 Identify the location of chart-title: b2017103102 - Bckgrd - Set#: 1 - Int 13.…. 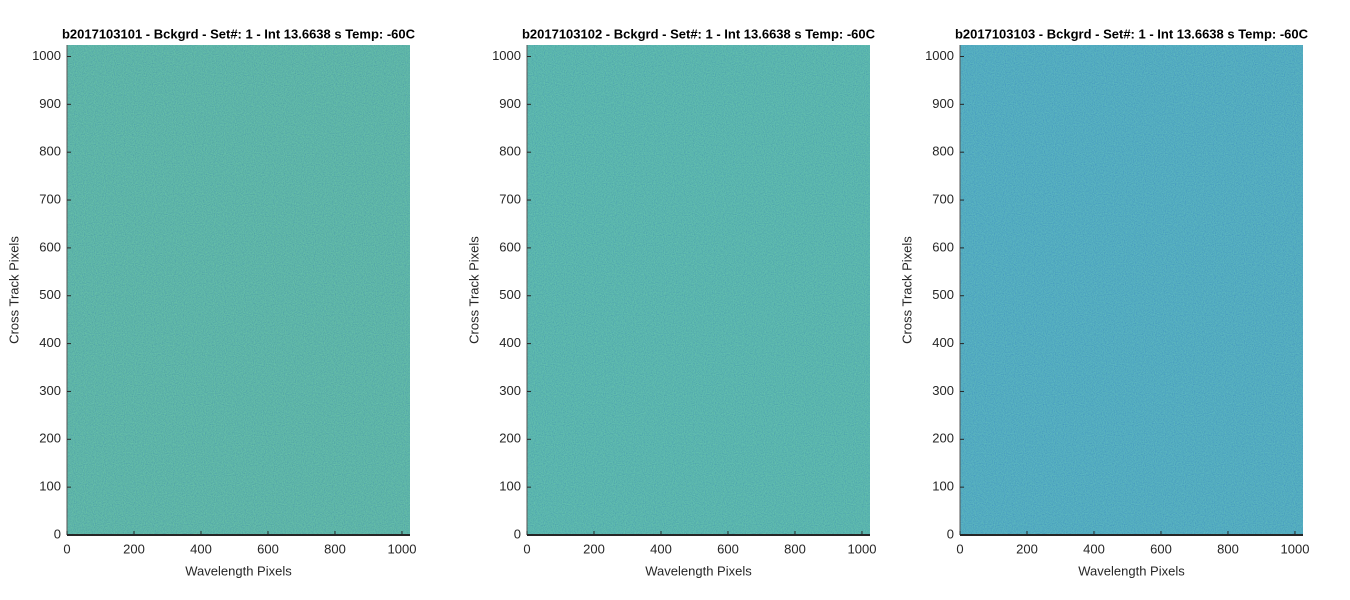
(699, 33).